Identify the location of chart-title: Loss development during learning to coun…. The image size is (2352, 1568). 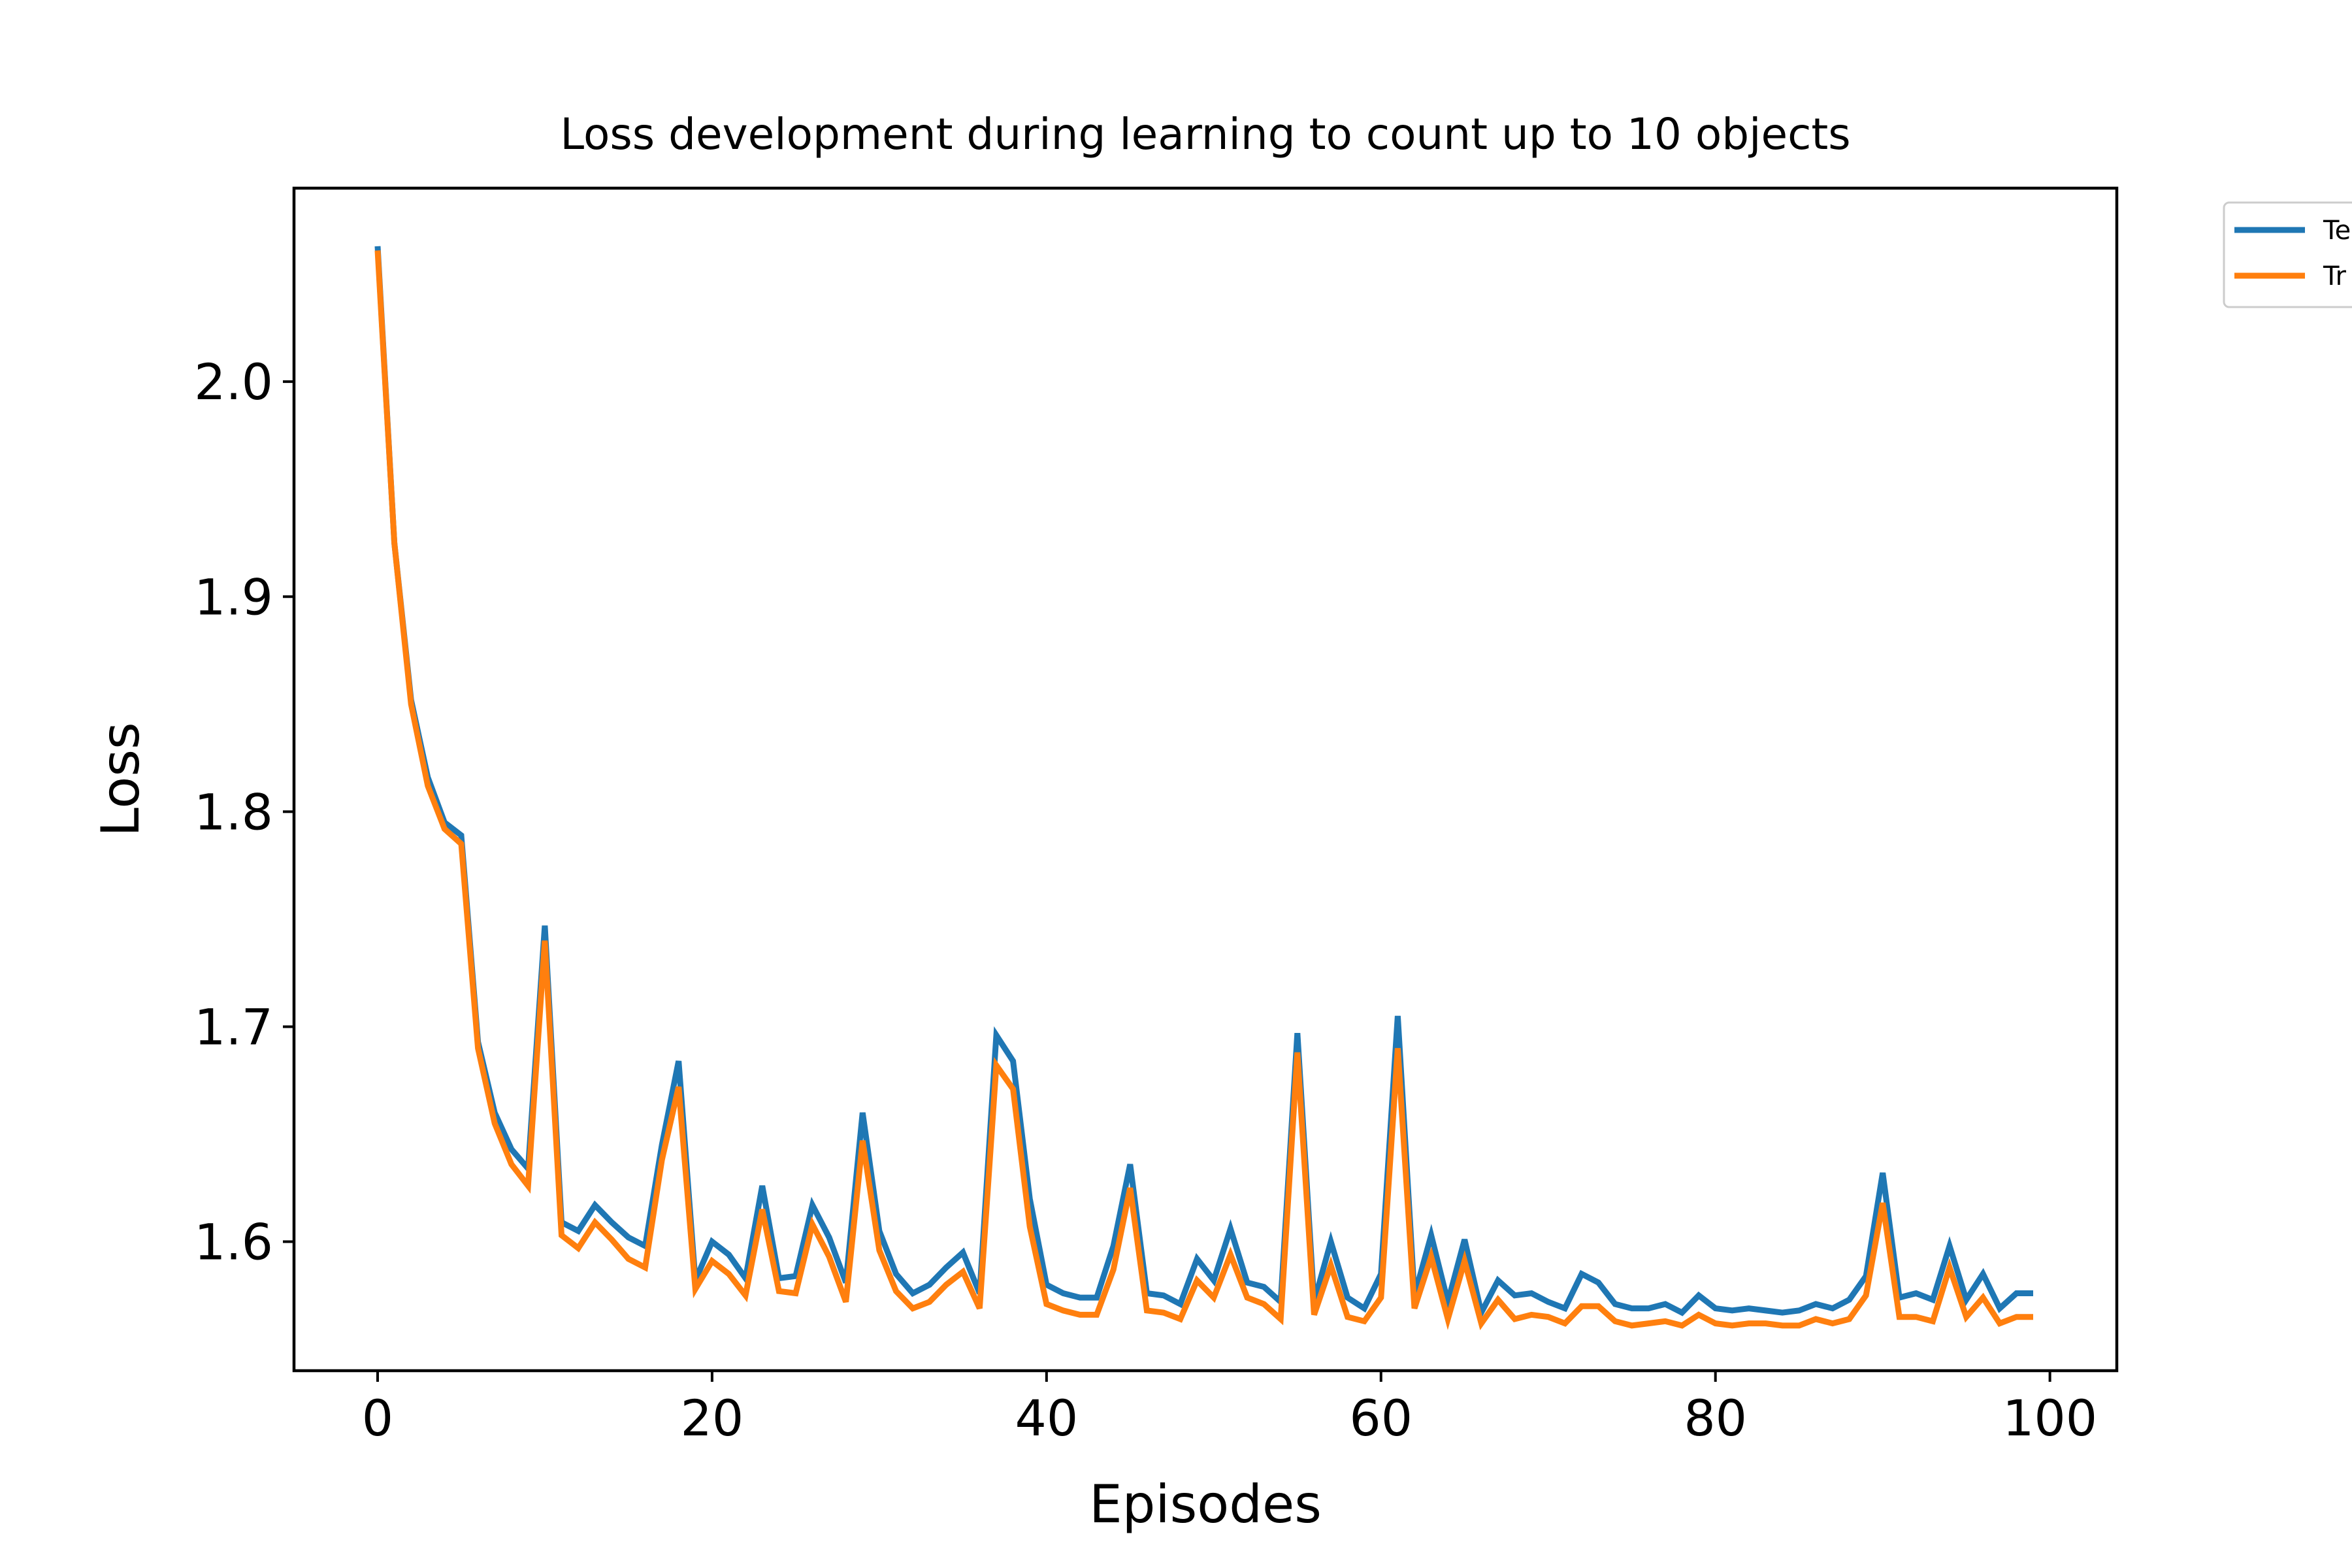
(1205, 134).